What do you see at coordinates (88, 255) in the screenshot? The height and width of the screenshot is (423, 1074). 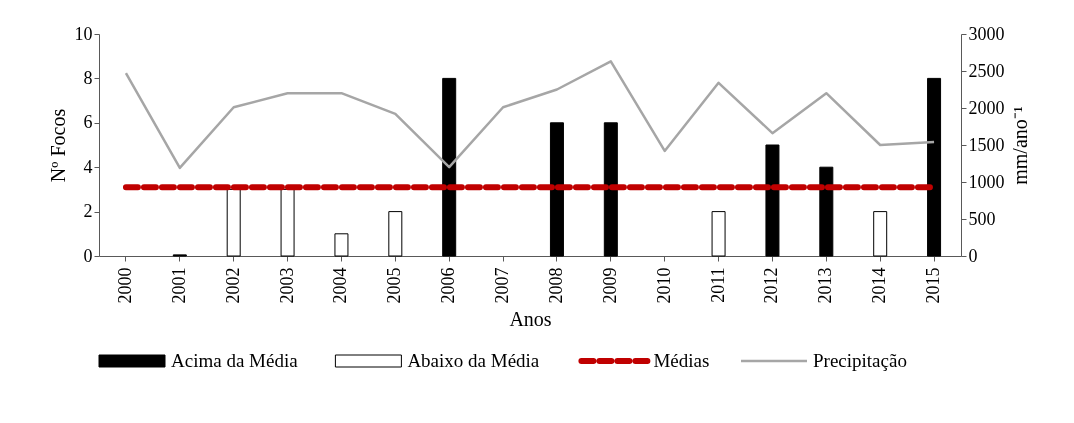 I see `y-tick-label: 0` at bounding box center [88, 255].